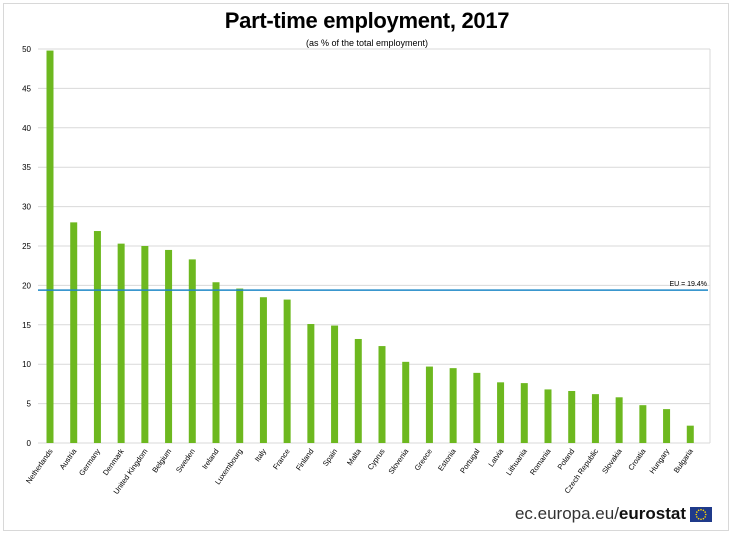  Describe the element at coordinates (29, 404) in the screenshot. I see `y-tick-label: 5` at that location.